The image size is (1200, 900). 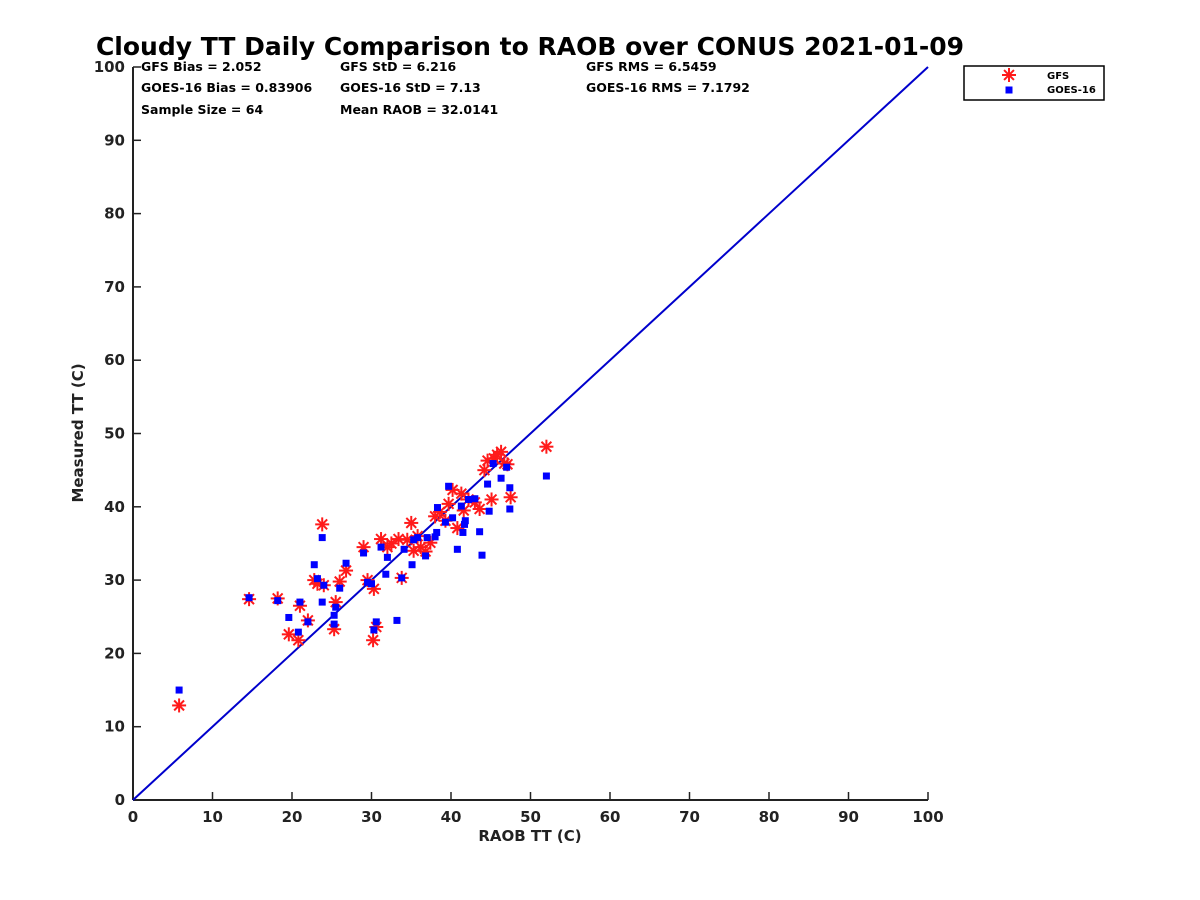 What do you see at coordinates (451, 817) in the screenshot?
I see `x-tick-label: 40` at bounding box center [451, 817].